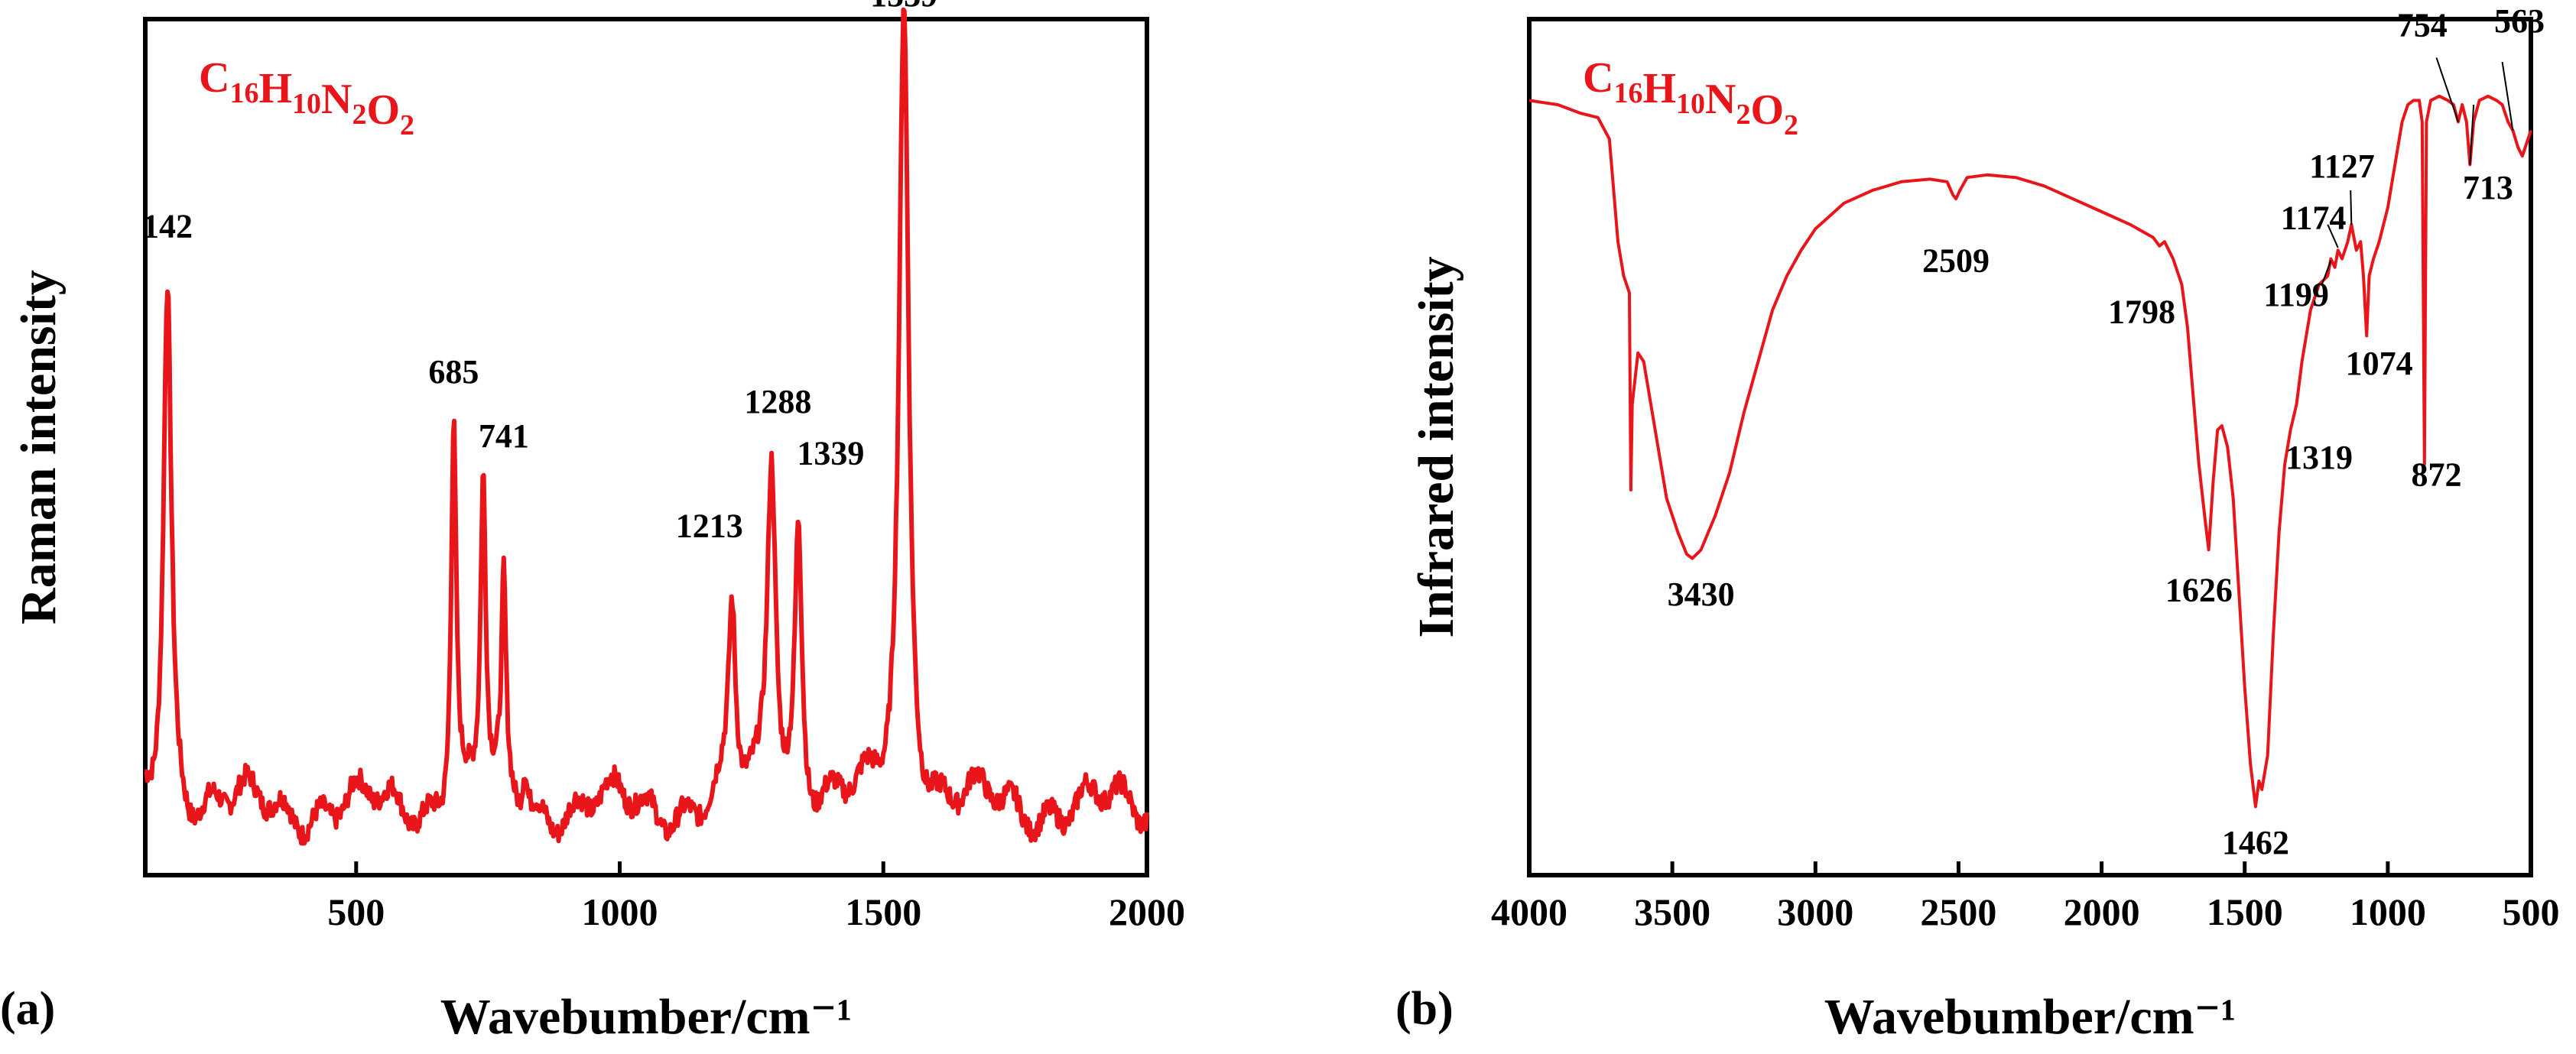 This screenshot has width=2576, height=1054. I want to click on panel-b-xaxis-ticks: 4000 3500 3000 2500 2000 1500 1000 500, so click(2026, 897).